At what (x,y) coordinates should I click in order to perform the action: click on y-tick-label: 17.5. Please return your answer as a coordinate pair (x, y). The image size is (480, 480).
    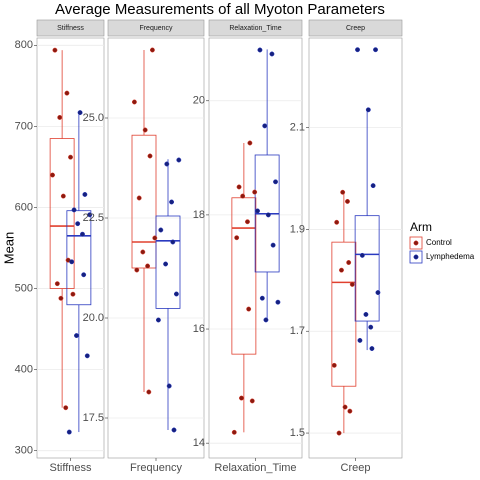
    Looking at the image, I should click on (93, 418).